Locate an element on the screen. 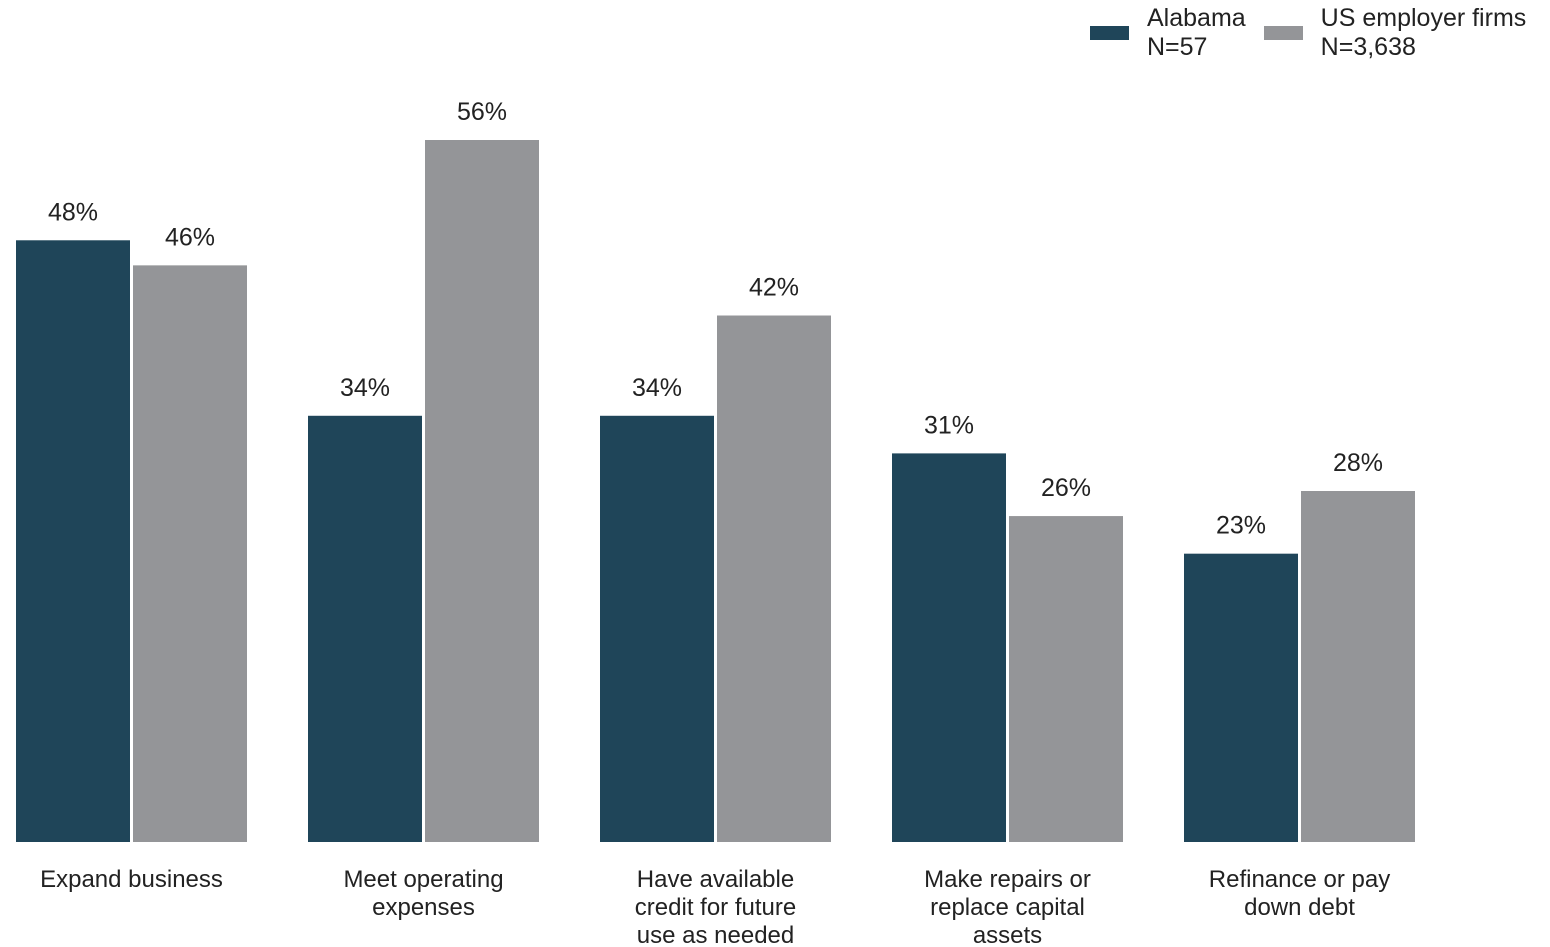 The image size is (1550, 947). legend-label-alabama: Alabama is located at coordinates (1196, 18).